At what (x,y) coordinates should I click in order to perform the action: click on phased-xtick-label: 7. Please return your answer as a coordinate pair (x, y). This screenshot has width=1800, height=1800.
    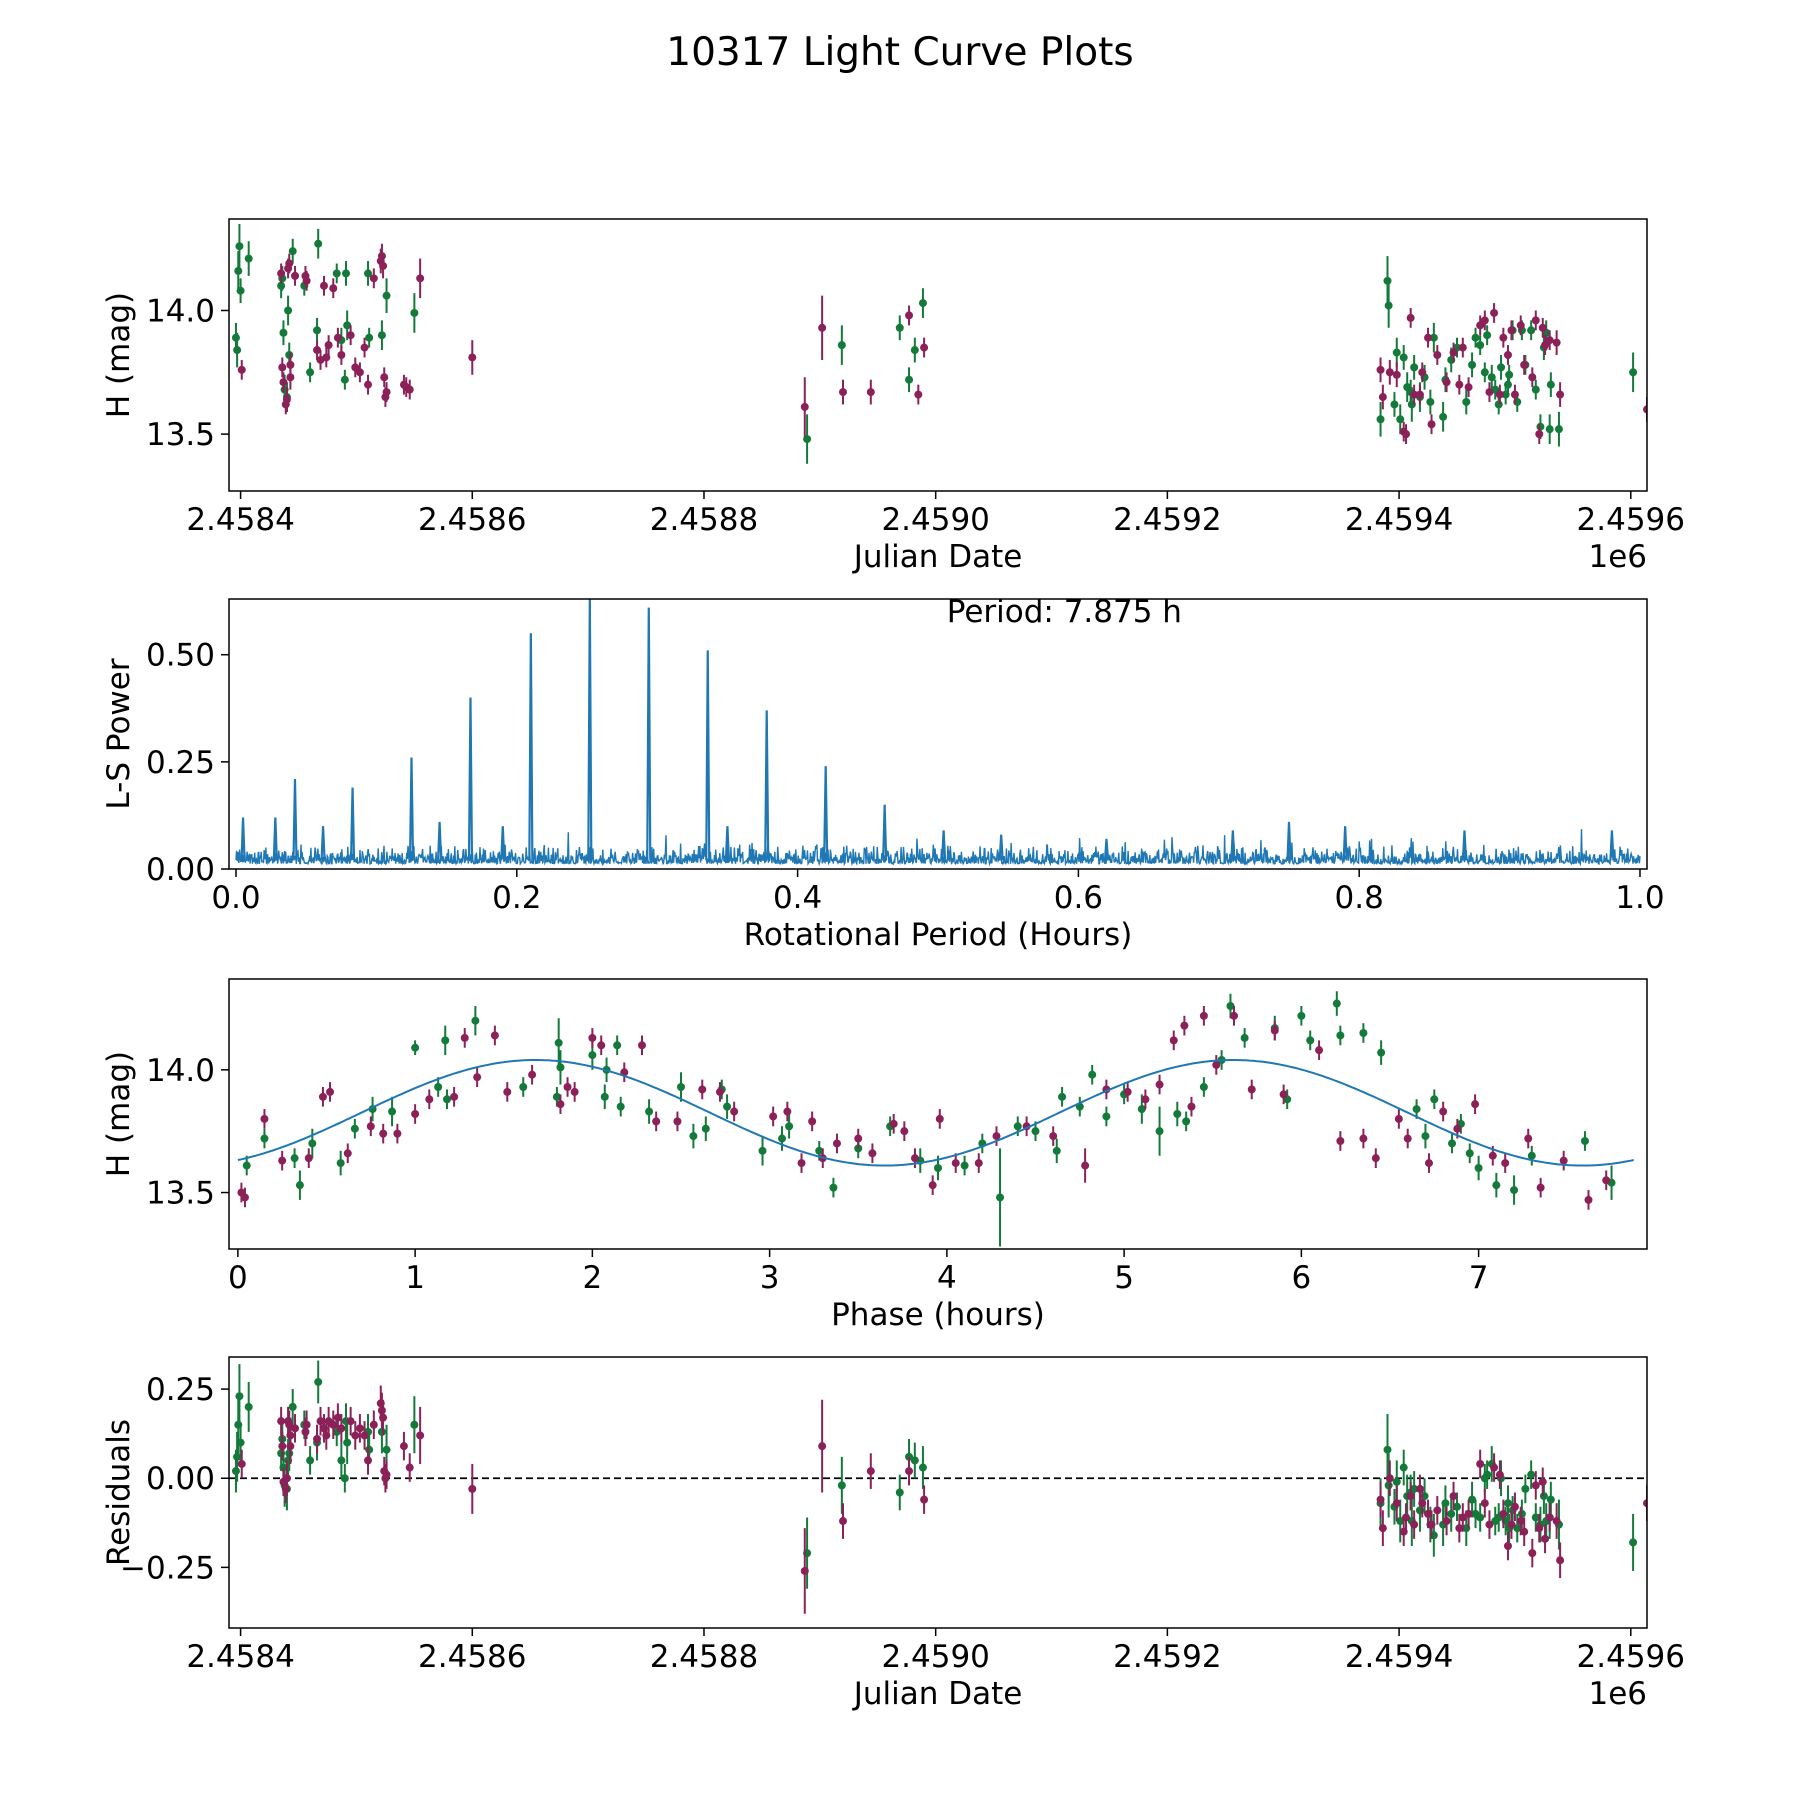
    Looking at the image, I should click on (1479, 1278).